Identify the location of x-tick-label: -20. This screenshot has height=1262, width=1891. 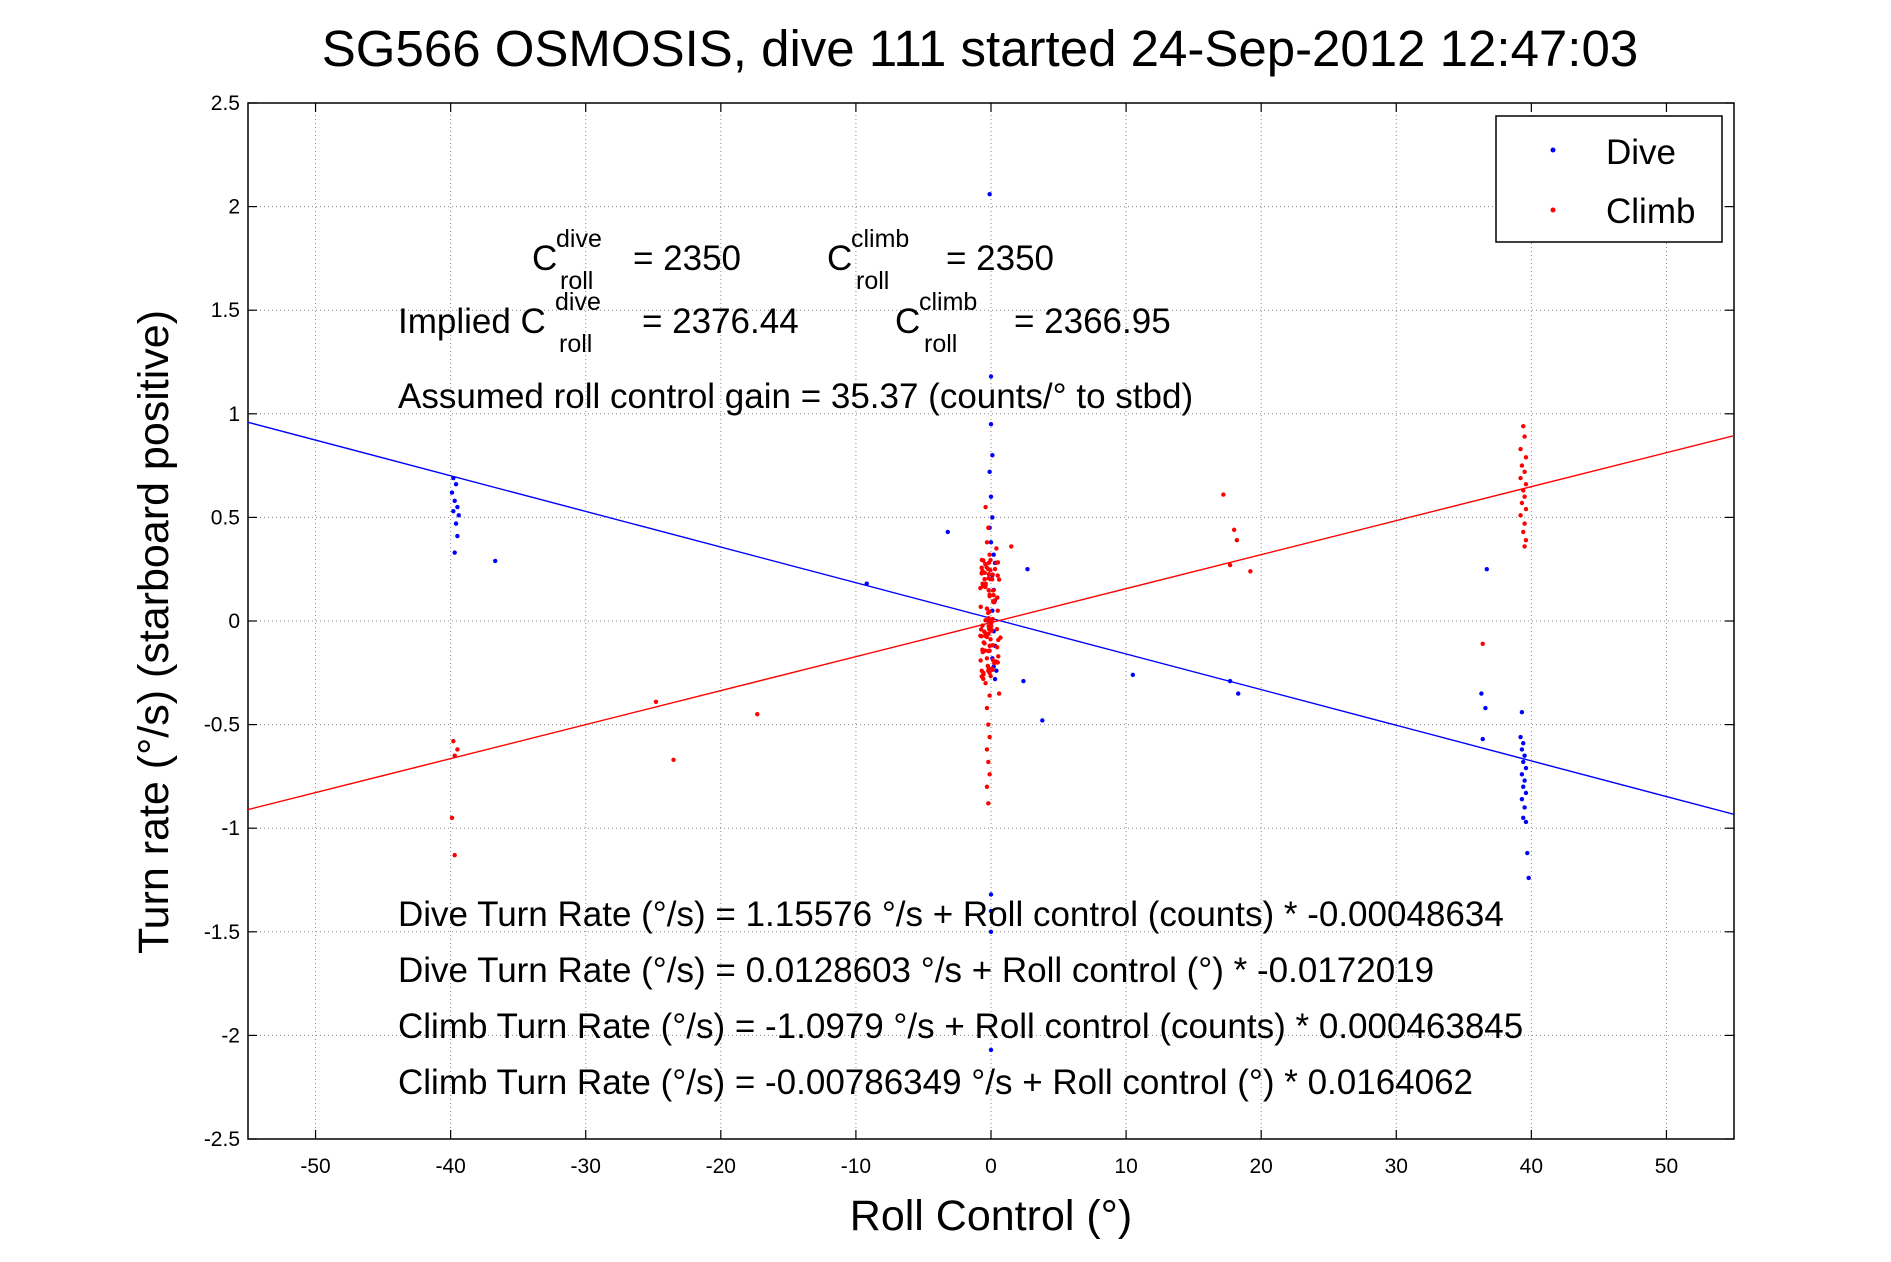
(721, 1166).